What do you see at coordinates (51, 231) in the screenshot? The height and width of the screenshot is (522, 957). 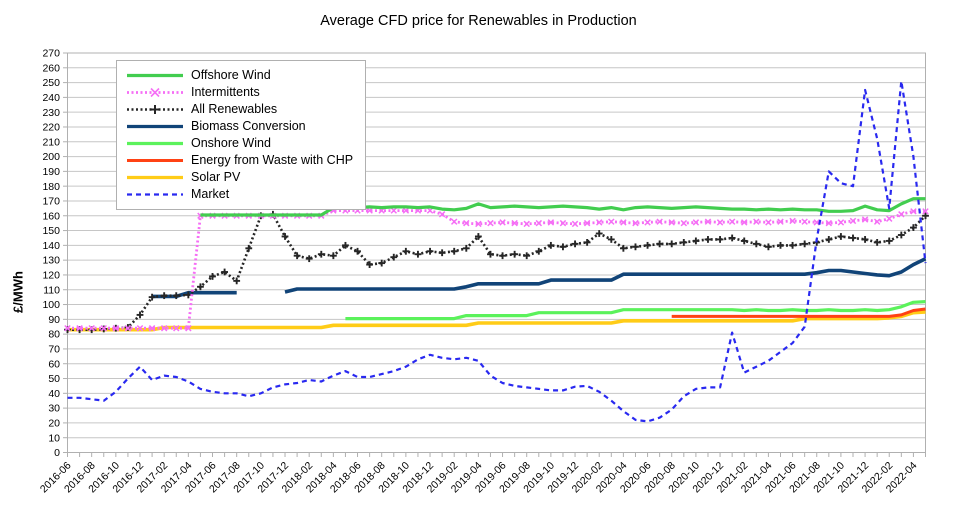 I see `y-tick-label: 150` at bounding box center [51, 231].